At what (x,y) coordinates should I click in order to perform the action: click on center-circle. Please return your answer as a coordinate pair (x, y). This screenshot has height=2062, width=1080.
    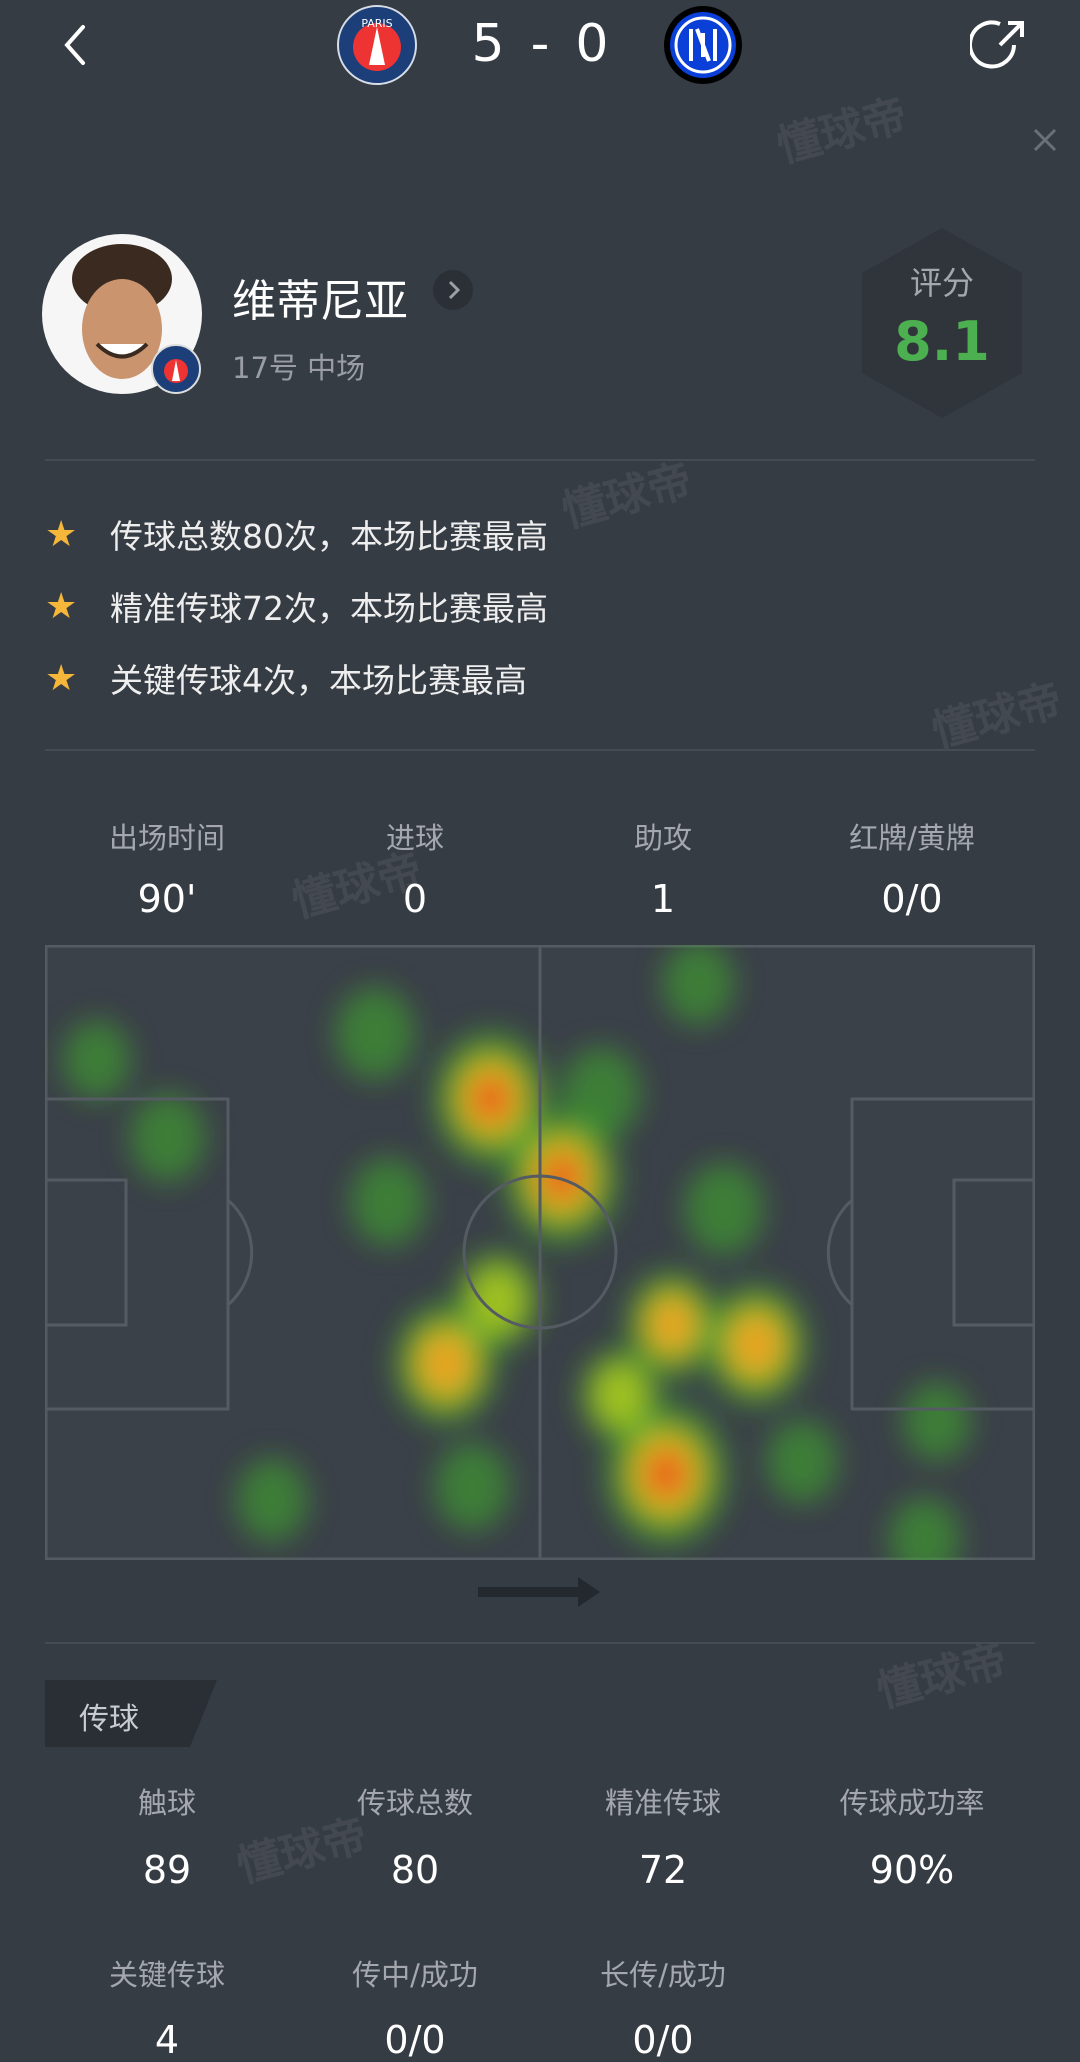
    Looking at the image, I should click on (540, 1252).